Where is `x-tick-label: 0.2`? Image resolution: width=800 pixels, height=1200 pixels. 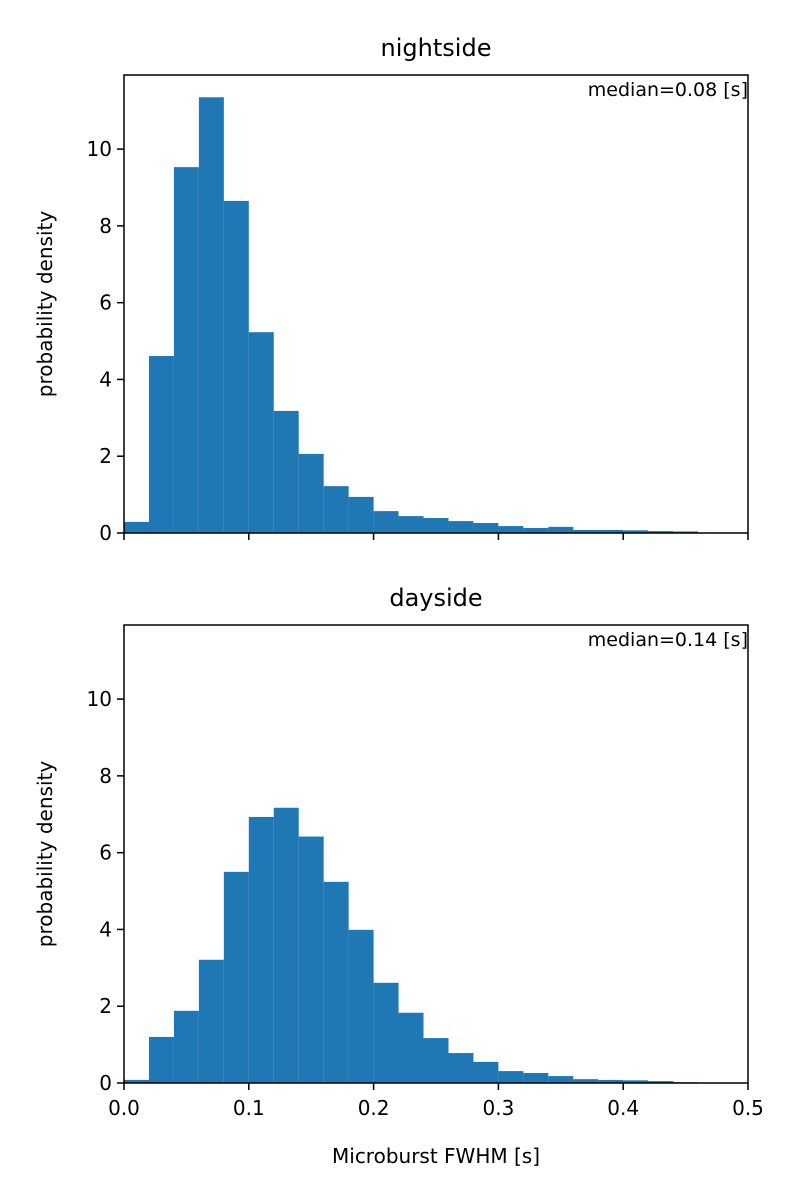 x-tick-label: 0.2 is located at coordinates (374, 1108).